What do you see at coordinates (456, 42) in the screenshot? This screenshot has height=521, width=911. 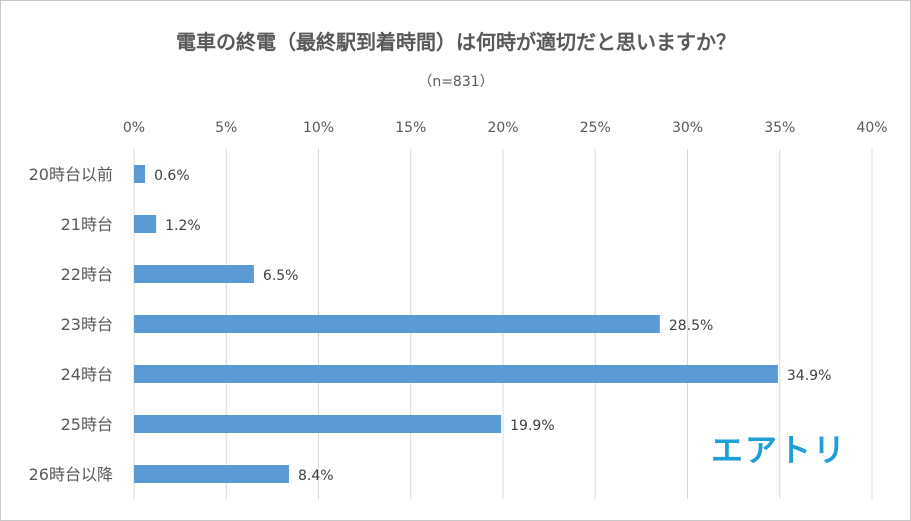 I see `chart-title: 電車の終電（最終駅到着時間）は何時が適切だと思いますか？` at bounding box center [456, 42].